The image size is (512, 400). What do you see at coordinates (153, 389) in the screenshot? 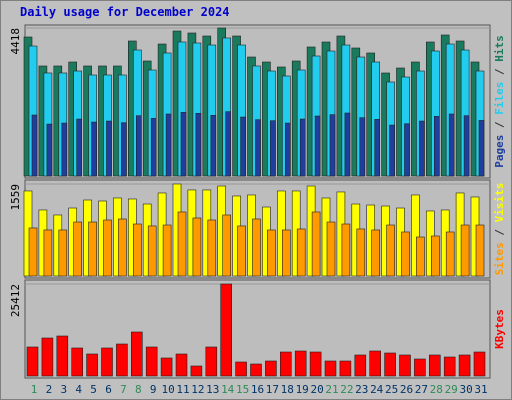
I see `x-tick-label: 9` at bounding box center [153, 389].